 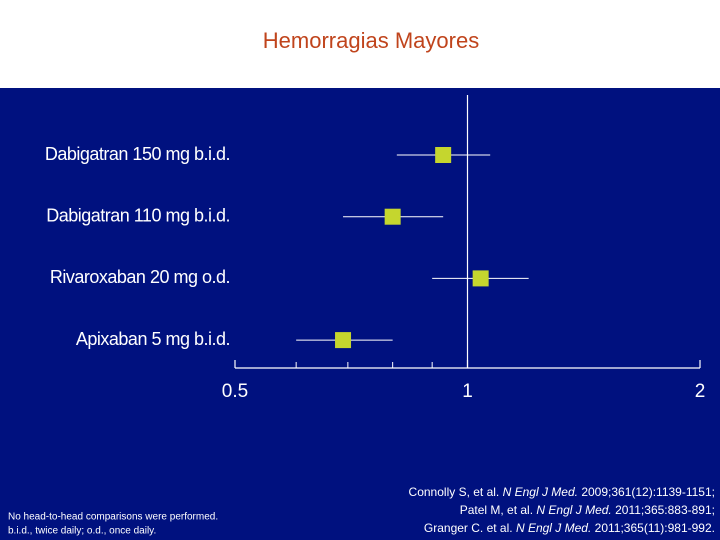 I want to click on y-category-label: Dabigatran 150 mg b.i.d., so click(x=137, y=154).